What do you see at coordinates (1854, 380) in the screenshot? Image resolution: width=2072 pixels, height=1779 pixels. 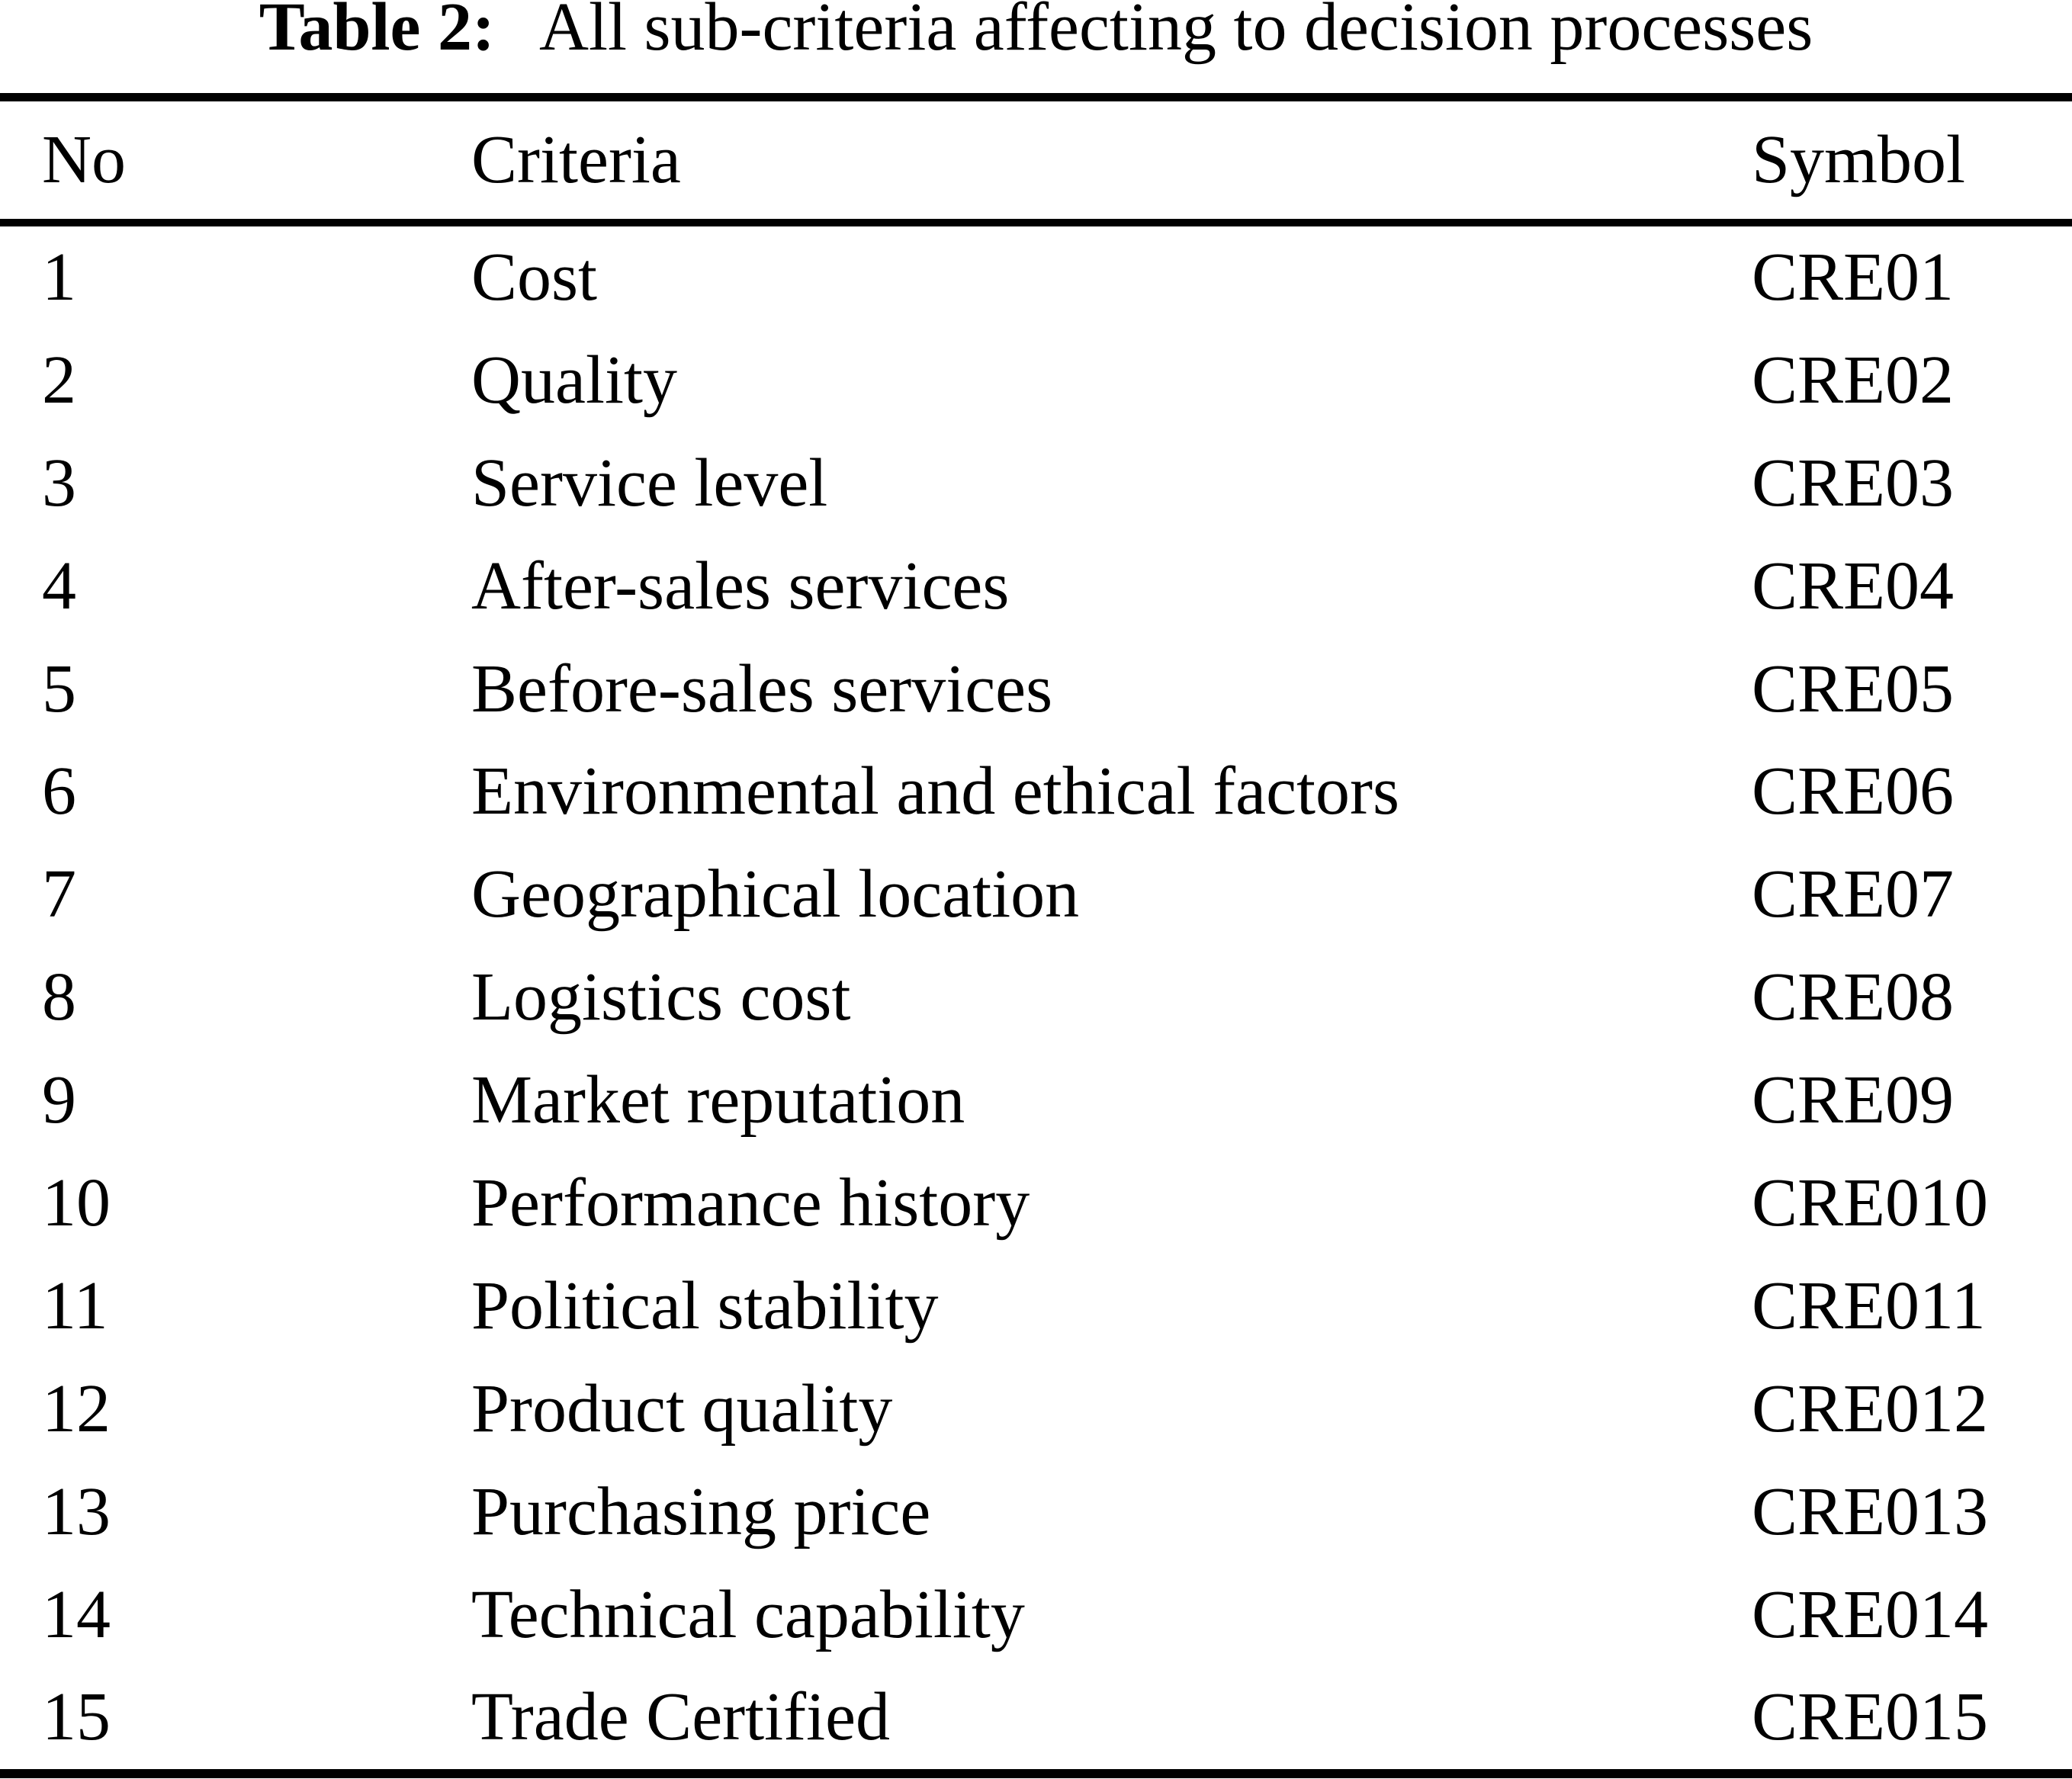 I see `cell-symbol: CRE02` at bounding box center [1854, 380].